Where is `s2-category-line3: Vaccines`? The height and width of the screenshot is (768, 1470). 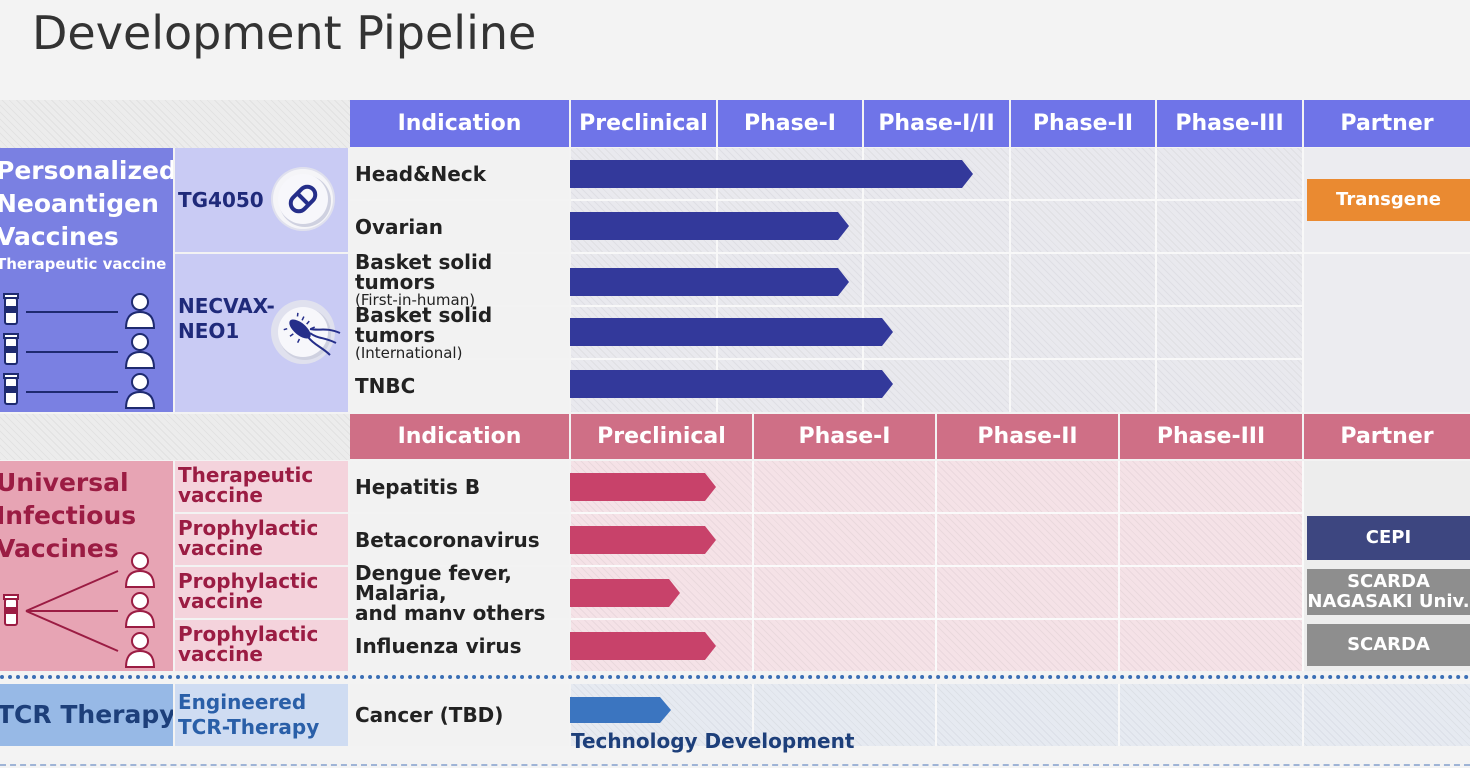
s2-category-line3: Vaccines is located at coordinates (59, 548).